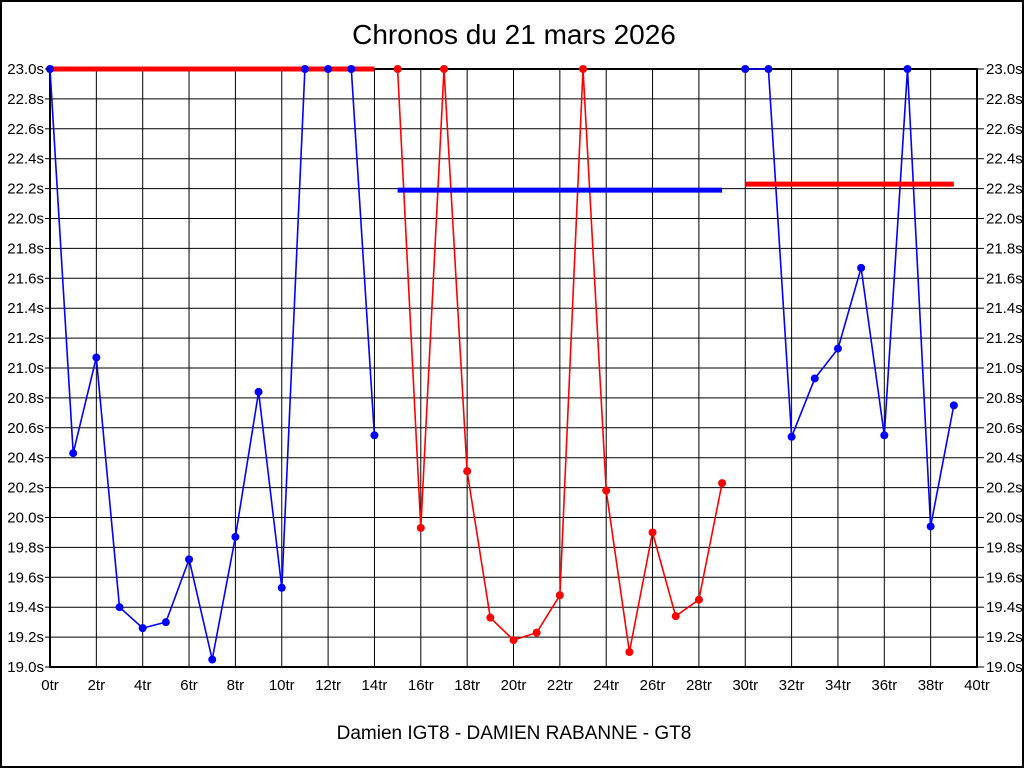 The image size is (1024, 775). Describe the element at coordinates (1004, 398) in the screenshot. I see `y-tick-label-right: 20.8s` at that location.